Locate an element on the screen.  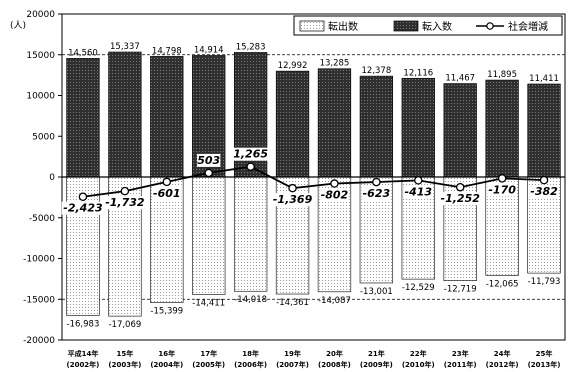
outflow-value-label: -12,719 is located at coordinates (460, 290).